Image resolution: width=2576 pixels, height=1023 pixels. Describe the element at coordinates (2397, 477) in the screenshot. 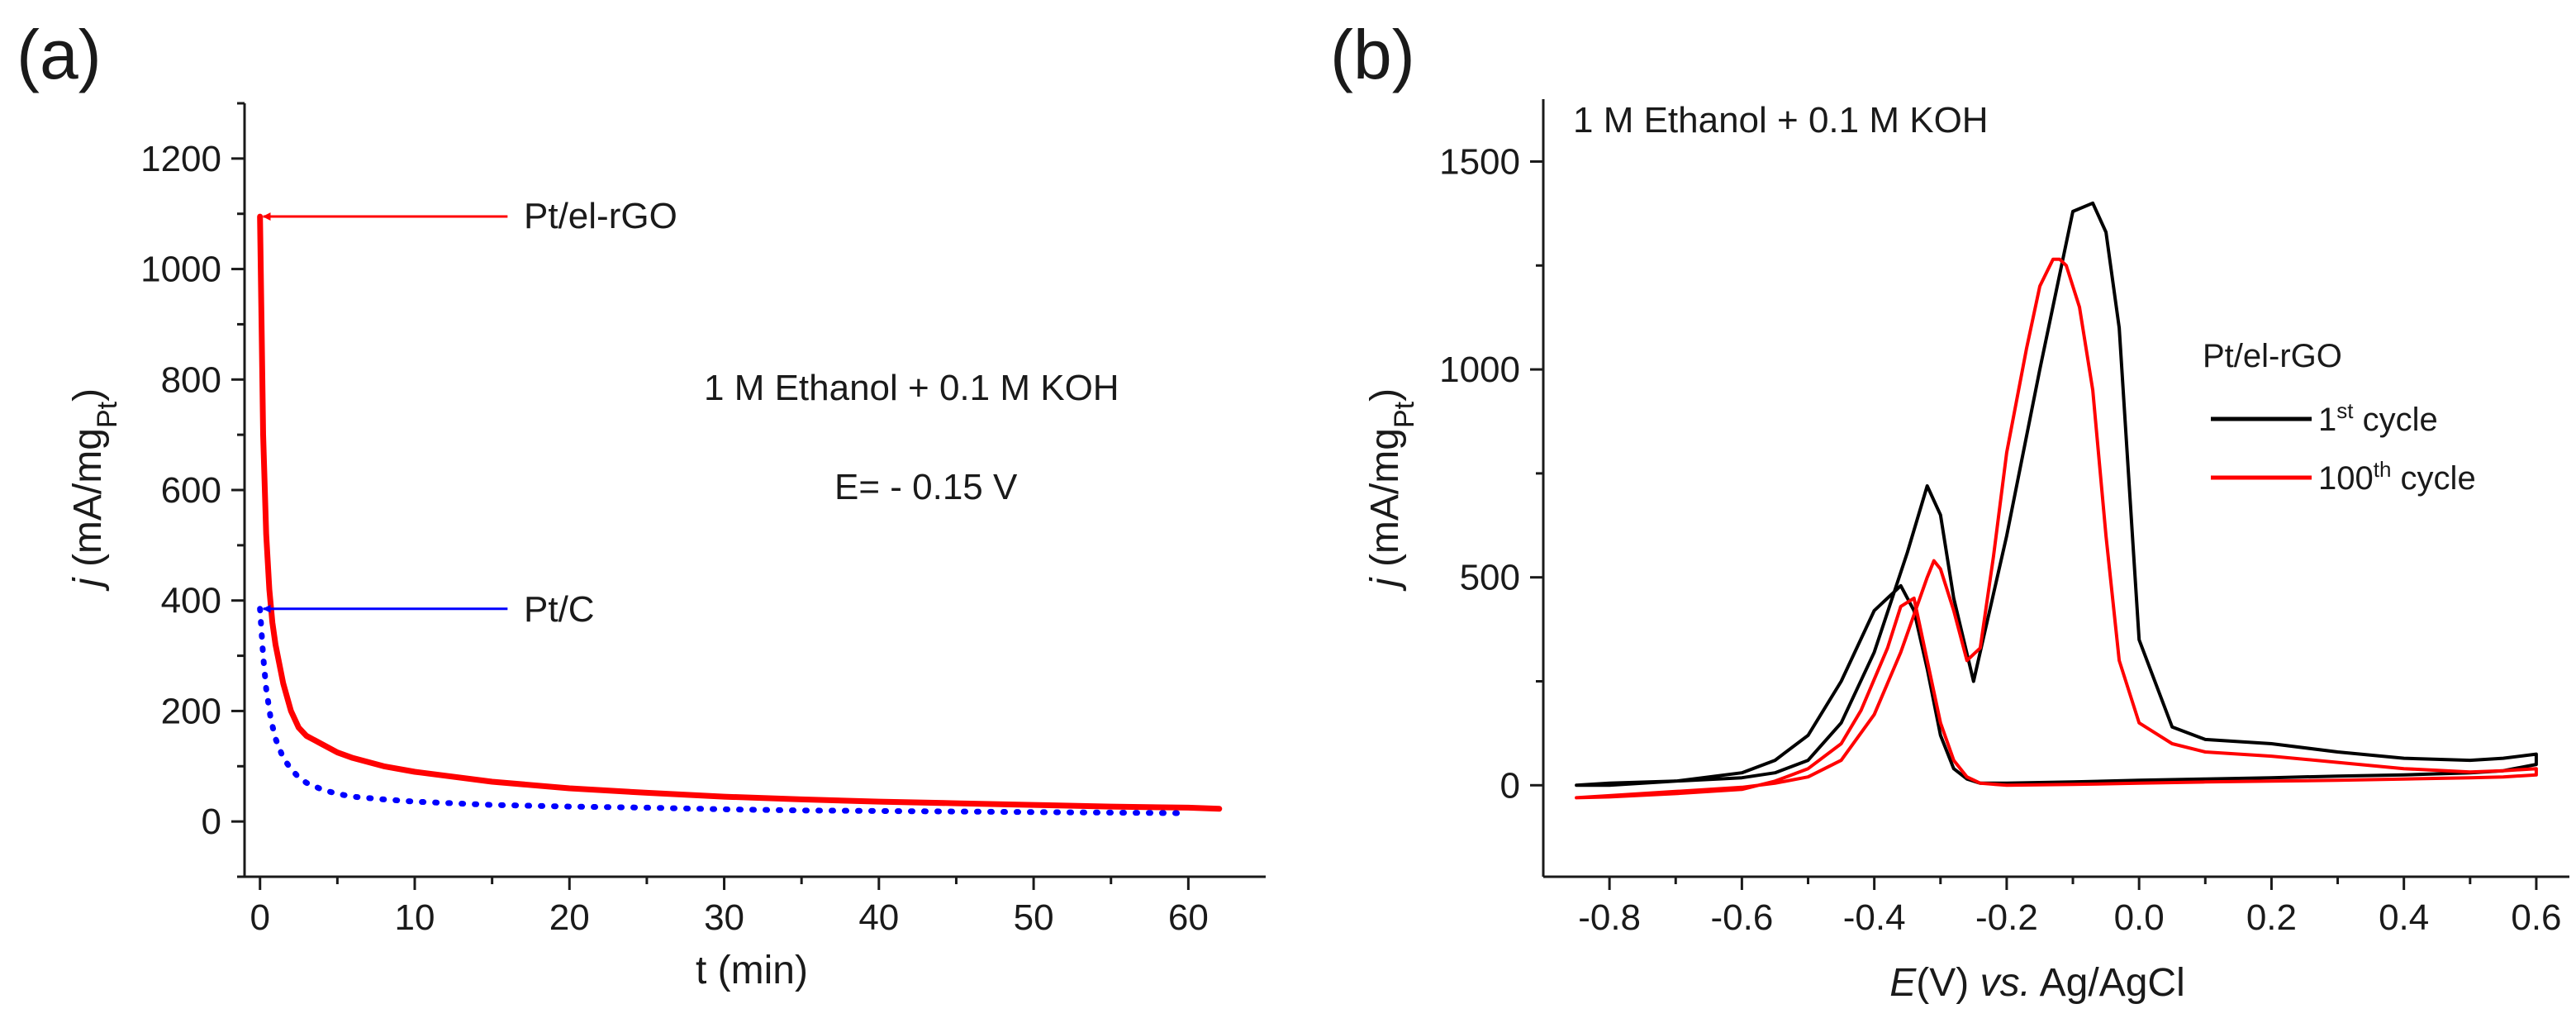

I see `legend-label-100th-cycle: 100th cycle` at that location.